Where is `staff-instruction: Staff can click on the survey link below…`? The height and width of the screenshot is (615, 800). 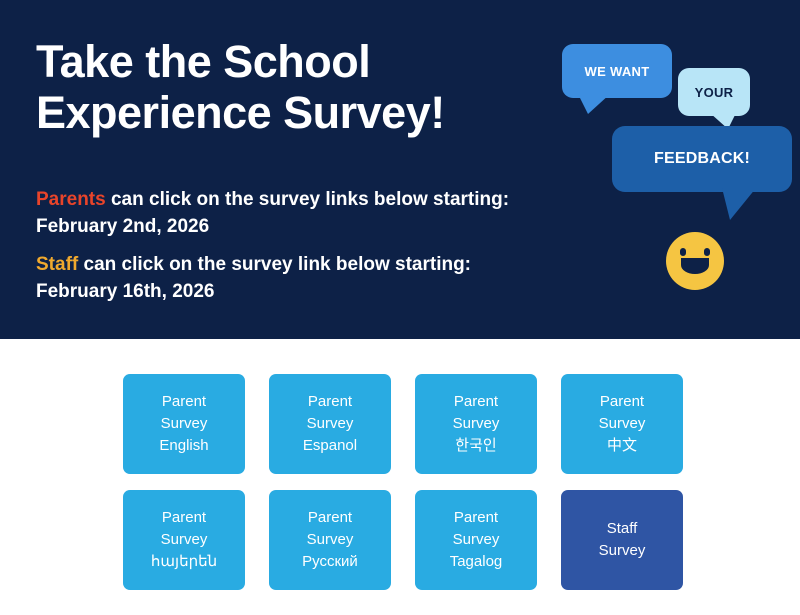
staff-instruction: Staff can click on the survey link below… is located at coordinates (253, 278).